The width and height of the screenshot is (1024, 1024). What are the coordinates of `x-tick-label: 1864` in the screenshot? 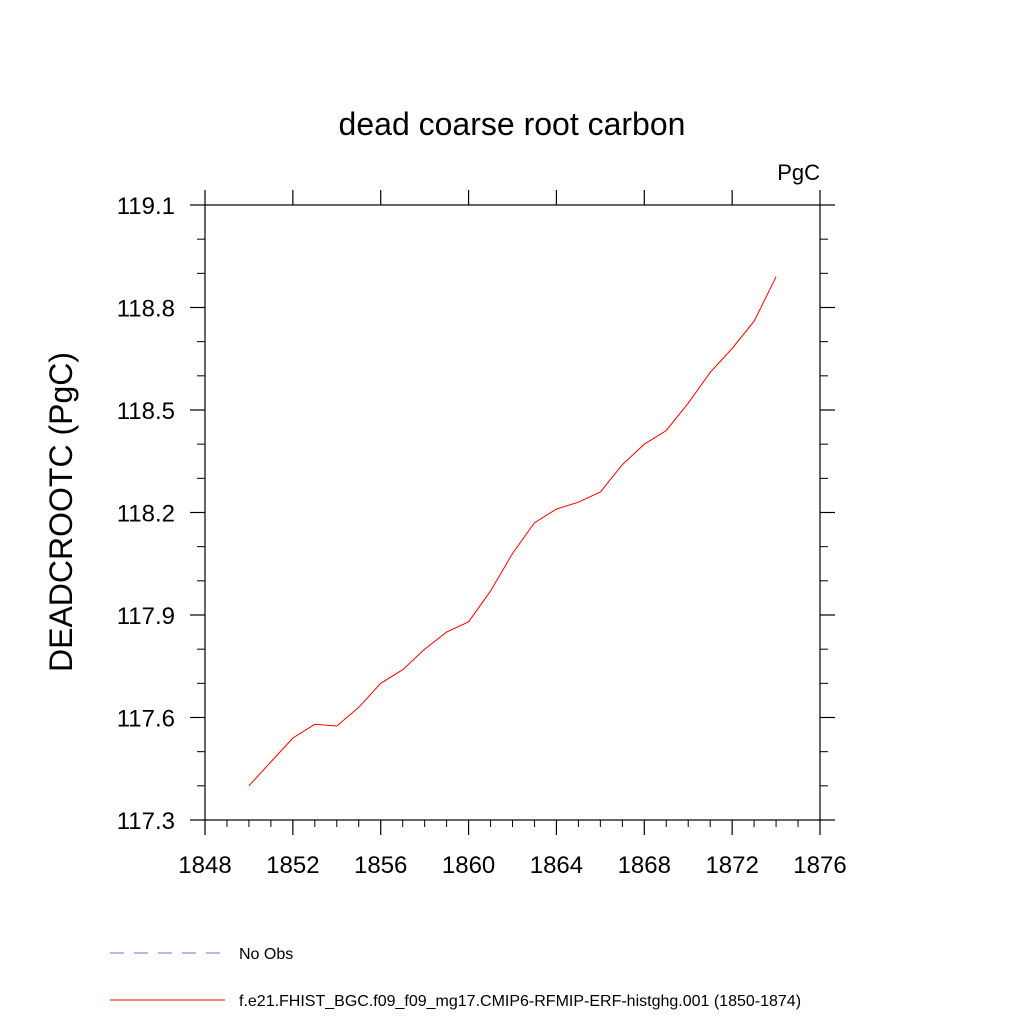 It's located at (556, 865).